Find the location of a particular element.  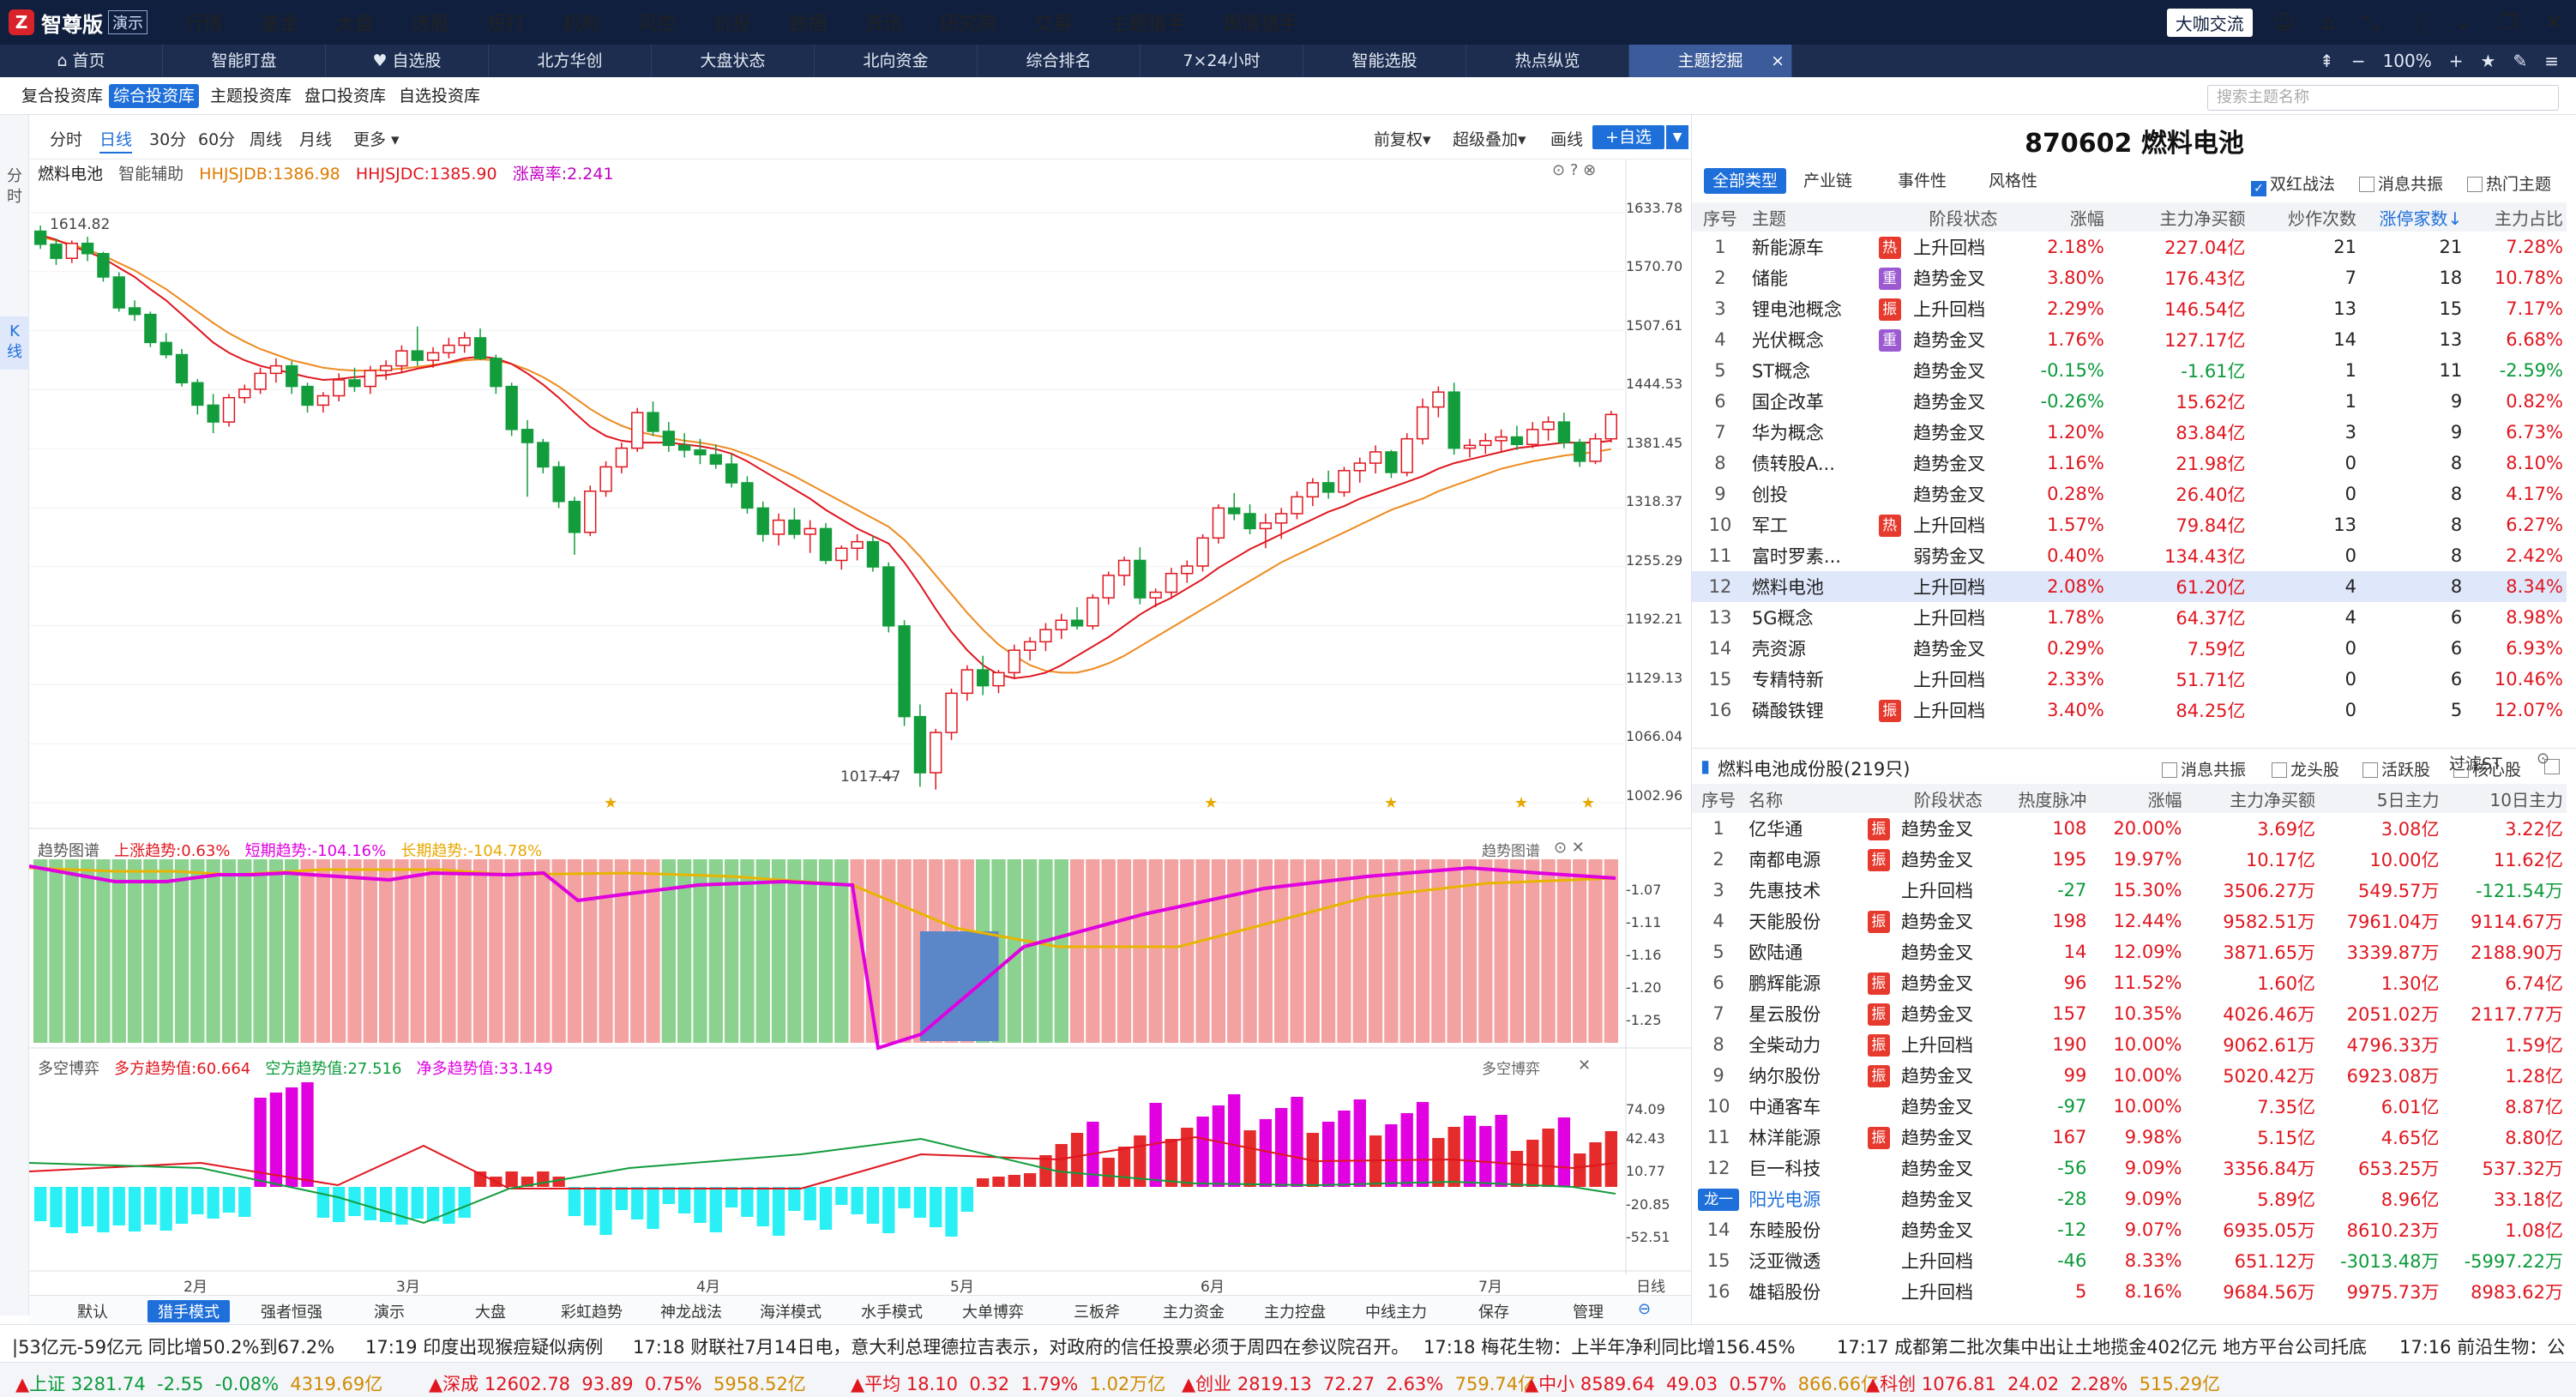

theme-row: 14 壳资源 趋势金叉 0.29% 7.59亿 0 6 6.93% is located at coordinates (2129, 648).